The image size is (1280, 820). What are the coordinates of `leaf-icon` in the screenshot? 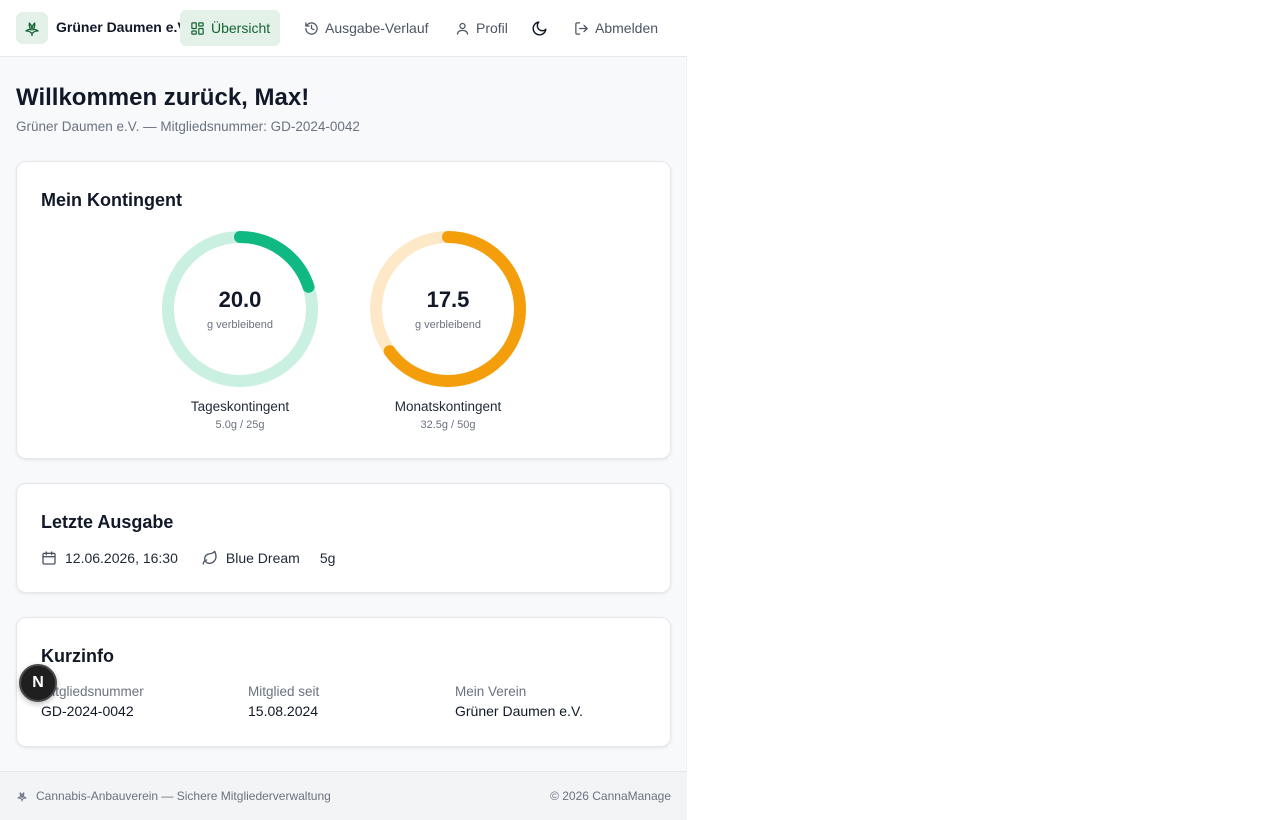 It's located at (209, 557).